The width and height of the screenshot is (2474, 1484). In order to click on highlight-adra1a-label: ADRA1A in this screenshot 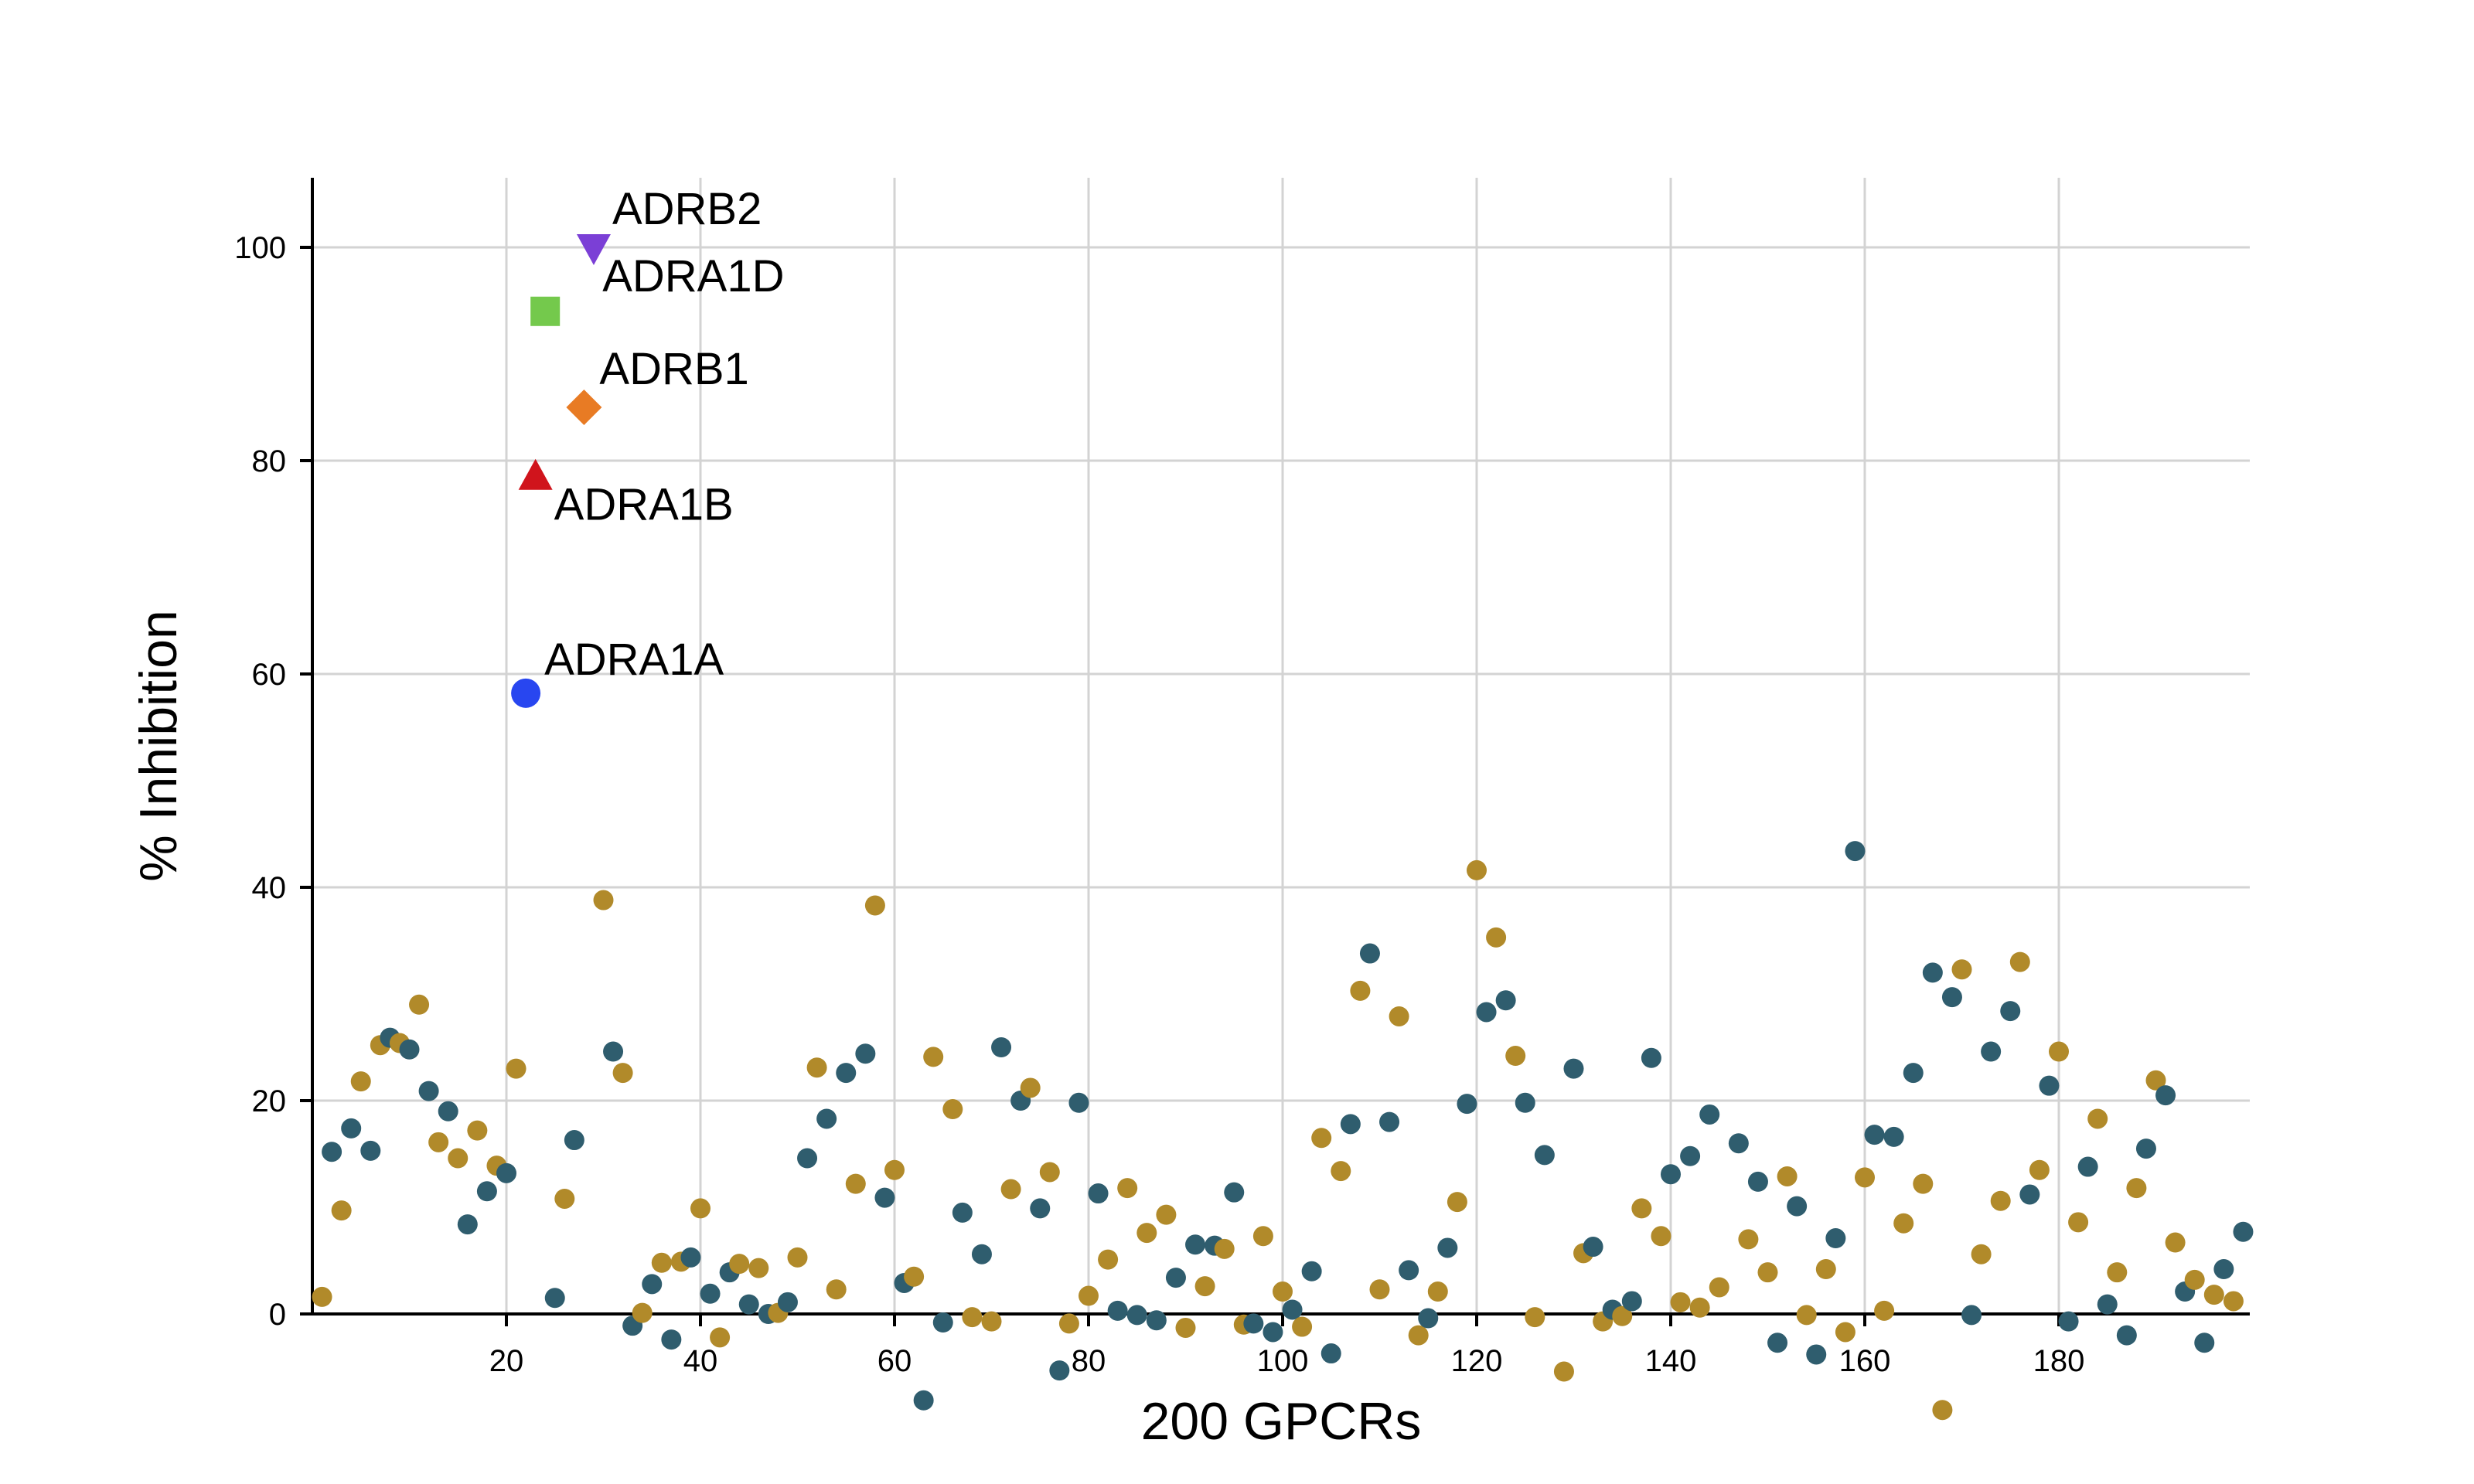, I will do `click(634, 660)`.